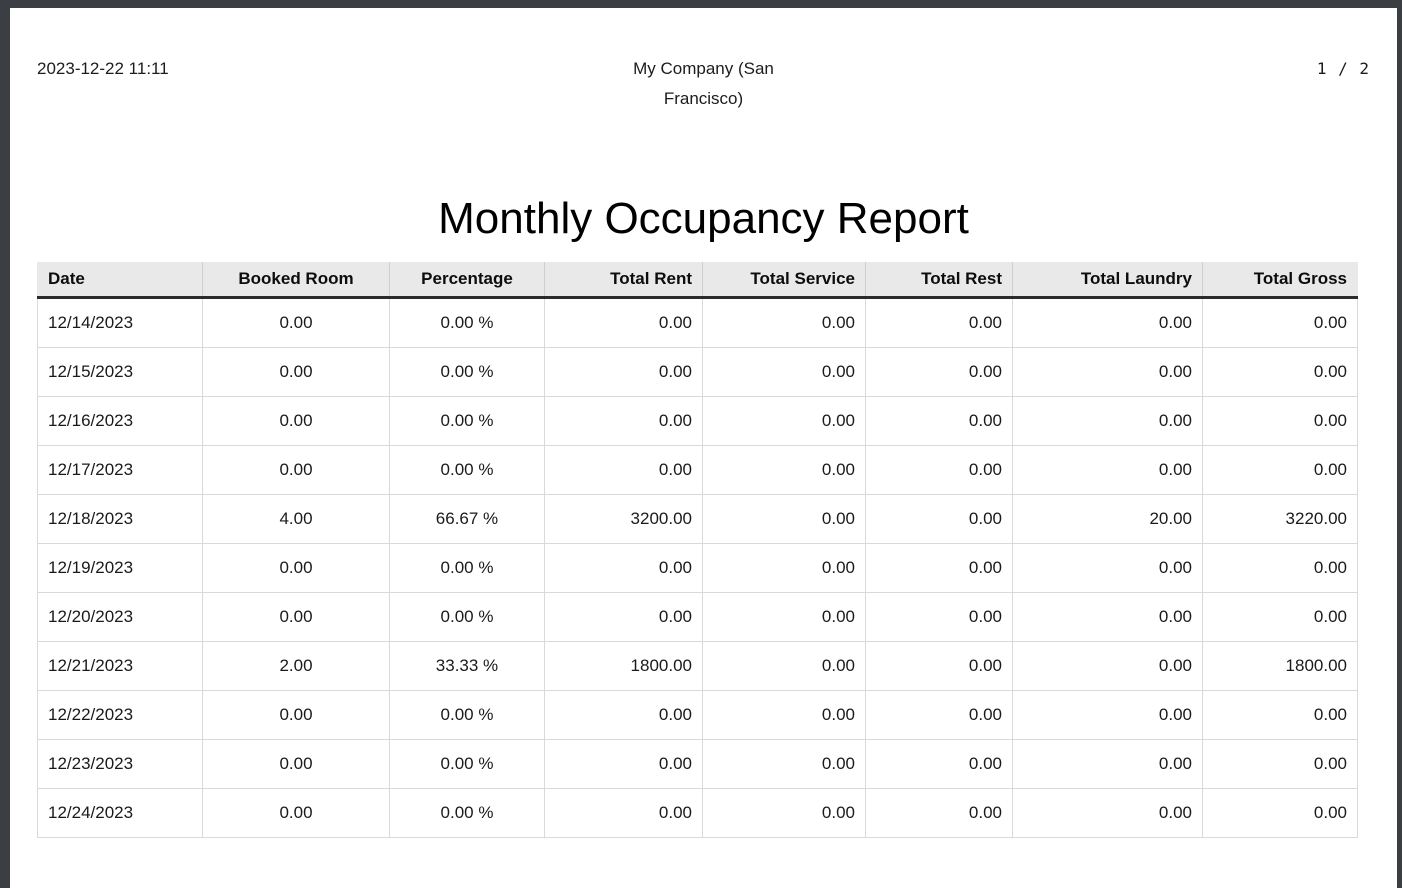 This screenshot has width=1402, height=888. Describe the element at coordinates (120, 617) in the screenshot. I see `cell-date: 12/20/2023` at that location.